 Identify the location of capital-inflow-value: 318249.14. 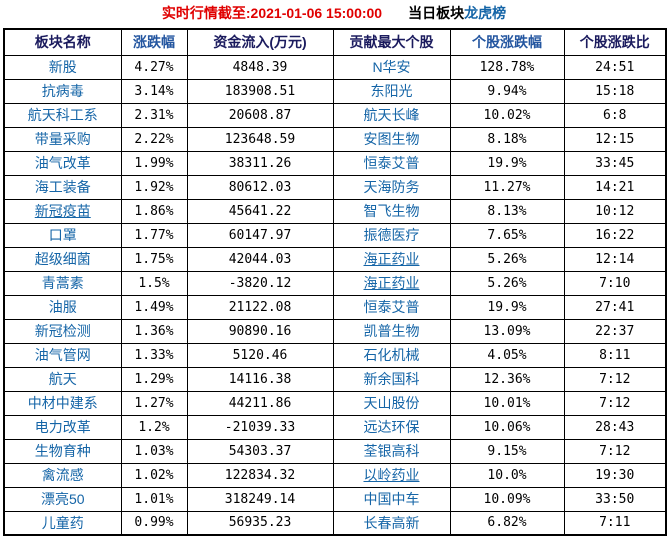
(260, 499).